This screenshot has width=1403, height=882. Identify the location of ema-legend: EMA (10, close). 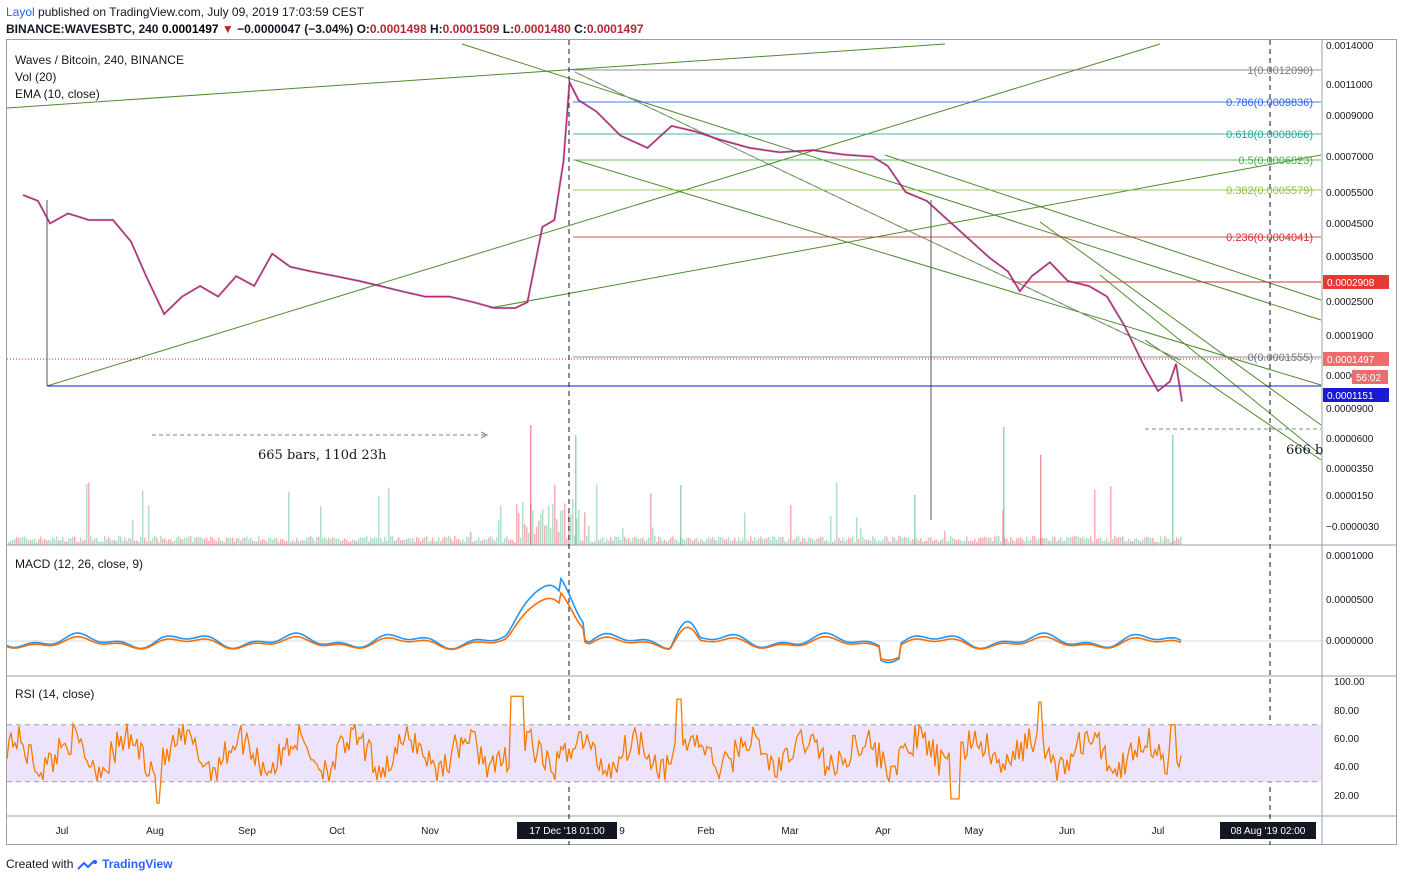
(57, 94).